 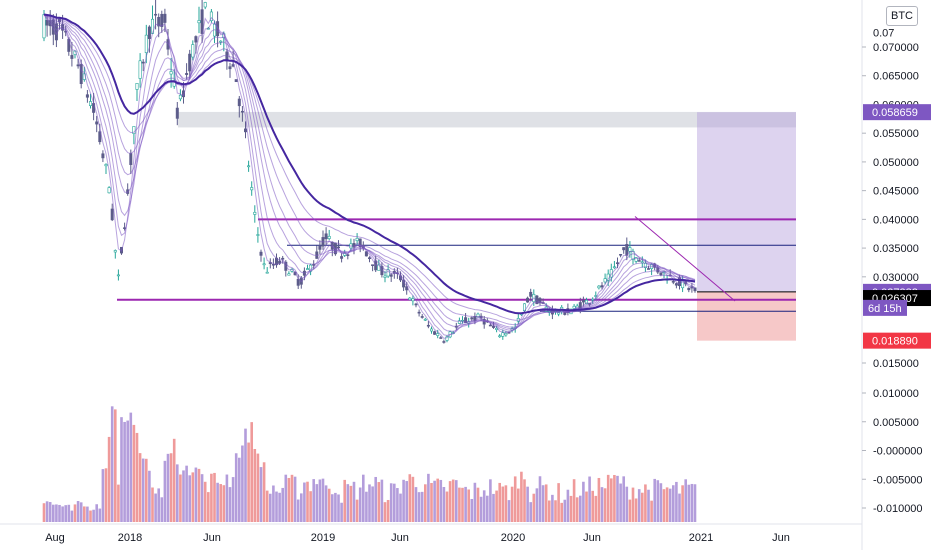 I want to click on price-tick-label: 0.030000, so click(x=896, y=278).